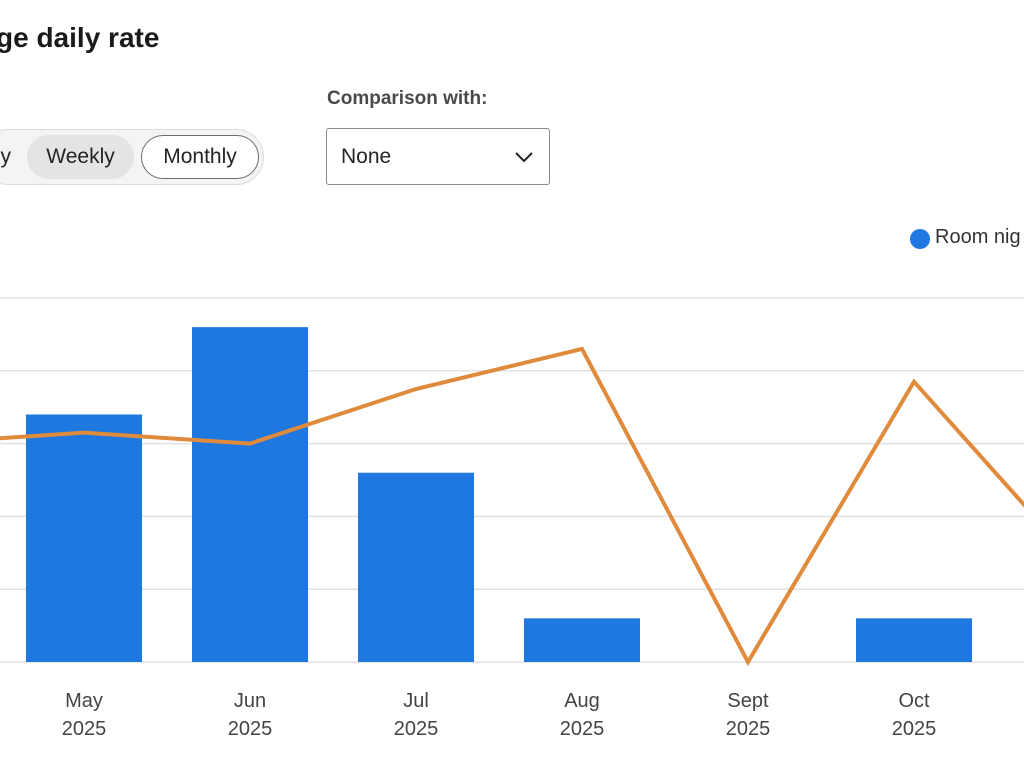  What do you see at coordinates (80, 157) in the screenshot?
I see `period-option-weekly: Weekly` at bounding box center [80, 157].